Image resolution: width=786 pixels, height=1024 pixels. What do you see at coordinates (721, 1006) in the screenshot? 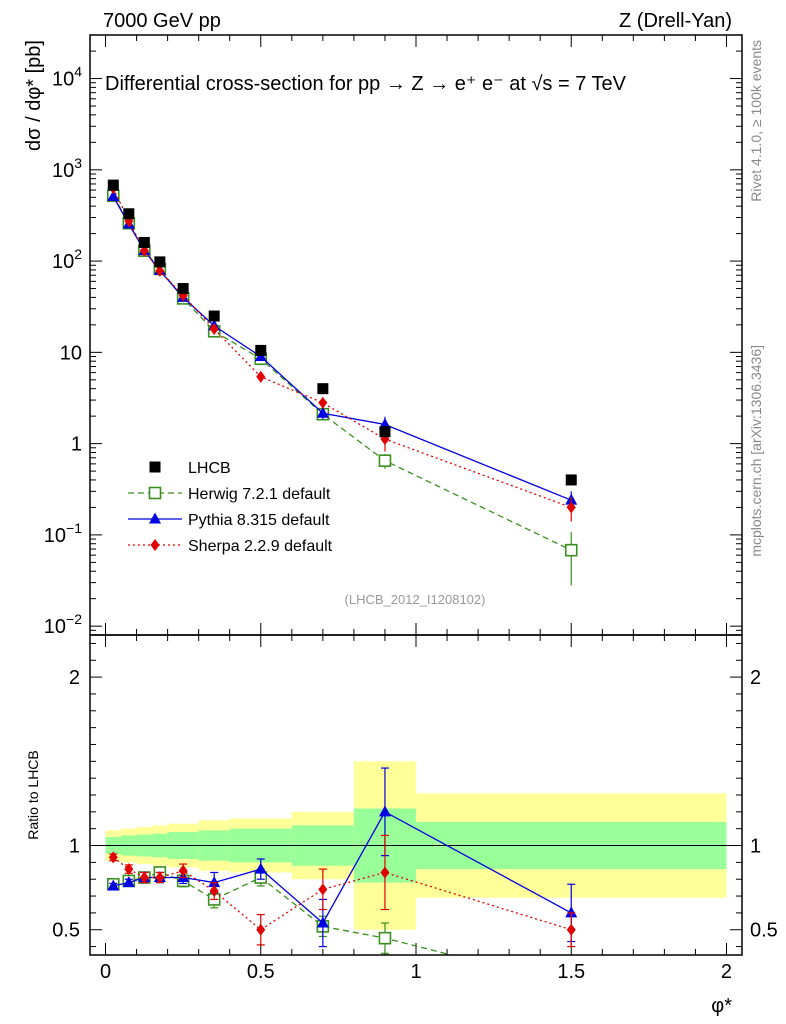
I see `x-axis-label: φ*` at bounding box center [721, 1006].